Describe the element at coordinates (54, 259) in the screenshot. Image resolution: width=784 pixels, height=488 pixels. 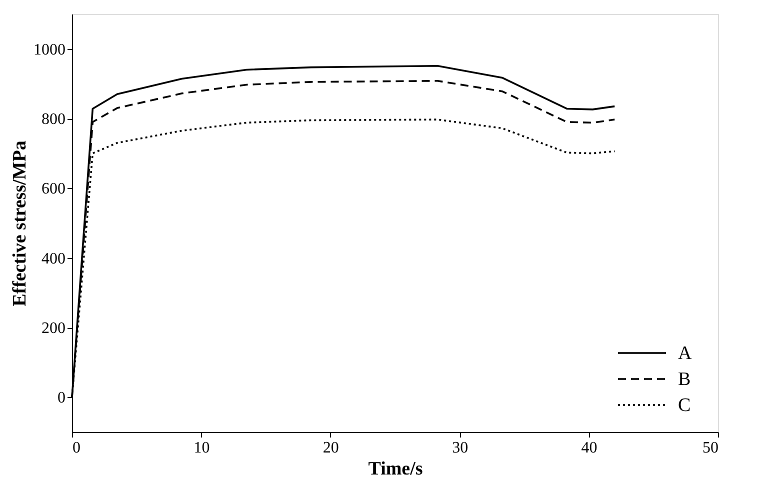
I see `y-tick-label: 400` at that location.